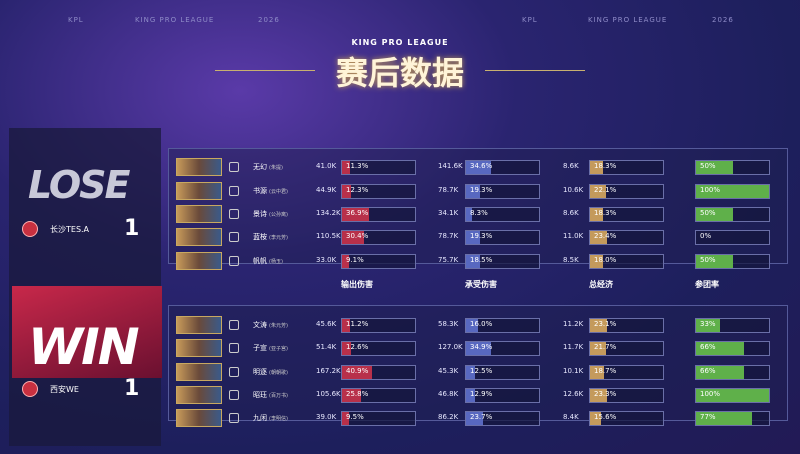  I want to click on stat-bar-label: 8.3%, so click(479, 213).